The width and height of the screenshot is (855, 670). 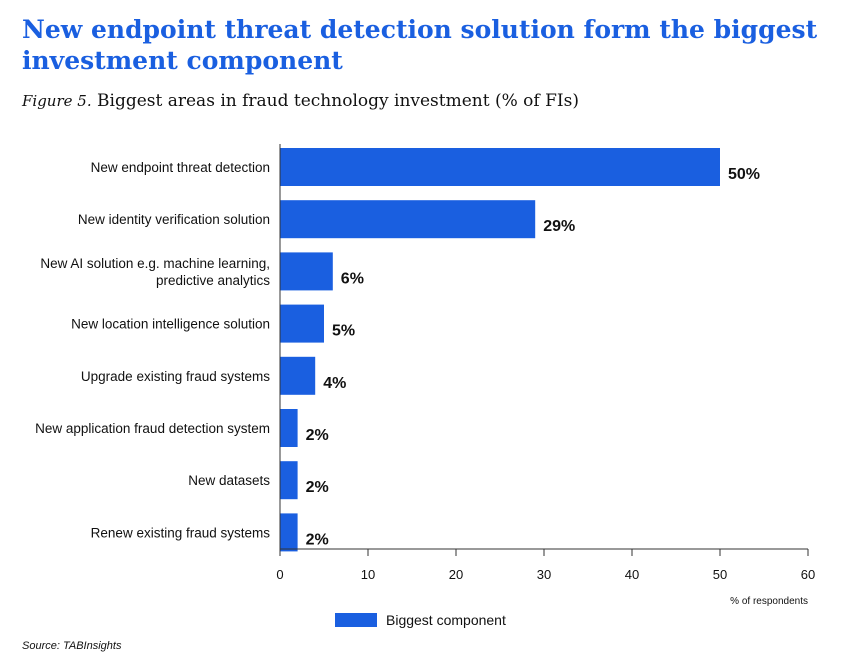 What do you see at coordinates (180, 167) in the screenshot?
I see `category-label: New endpoint threat detection` at bounding box center [180, 167].